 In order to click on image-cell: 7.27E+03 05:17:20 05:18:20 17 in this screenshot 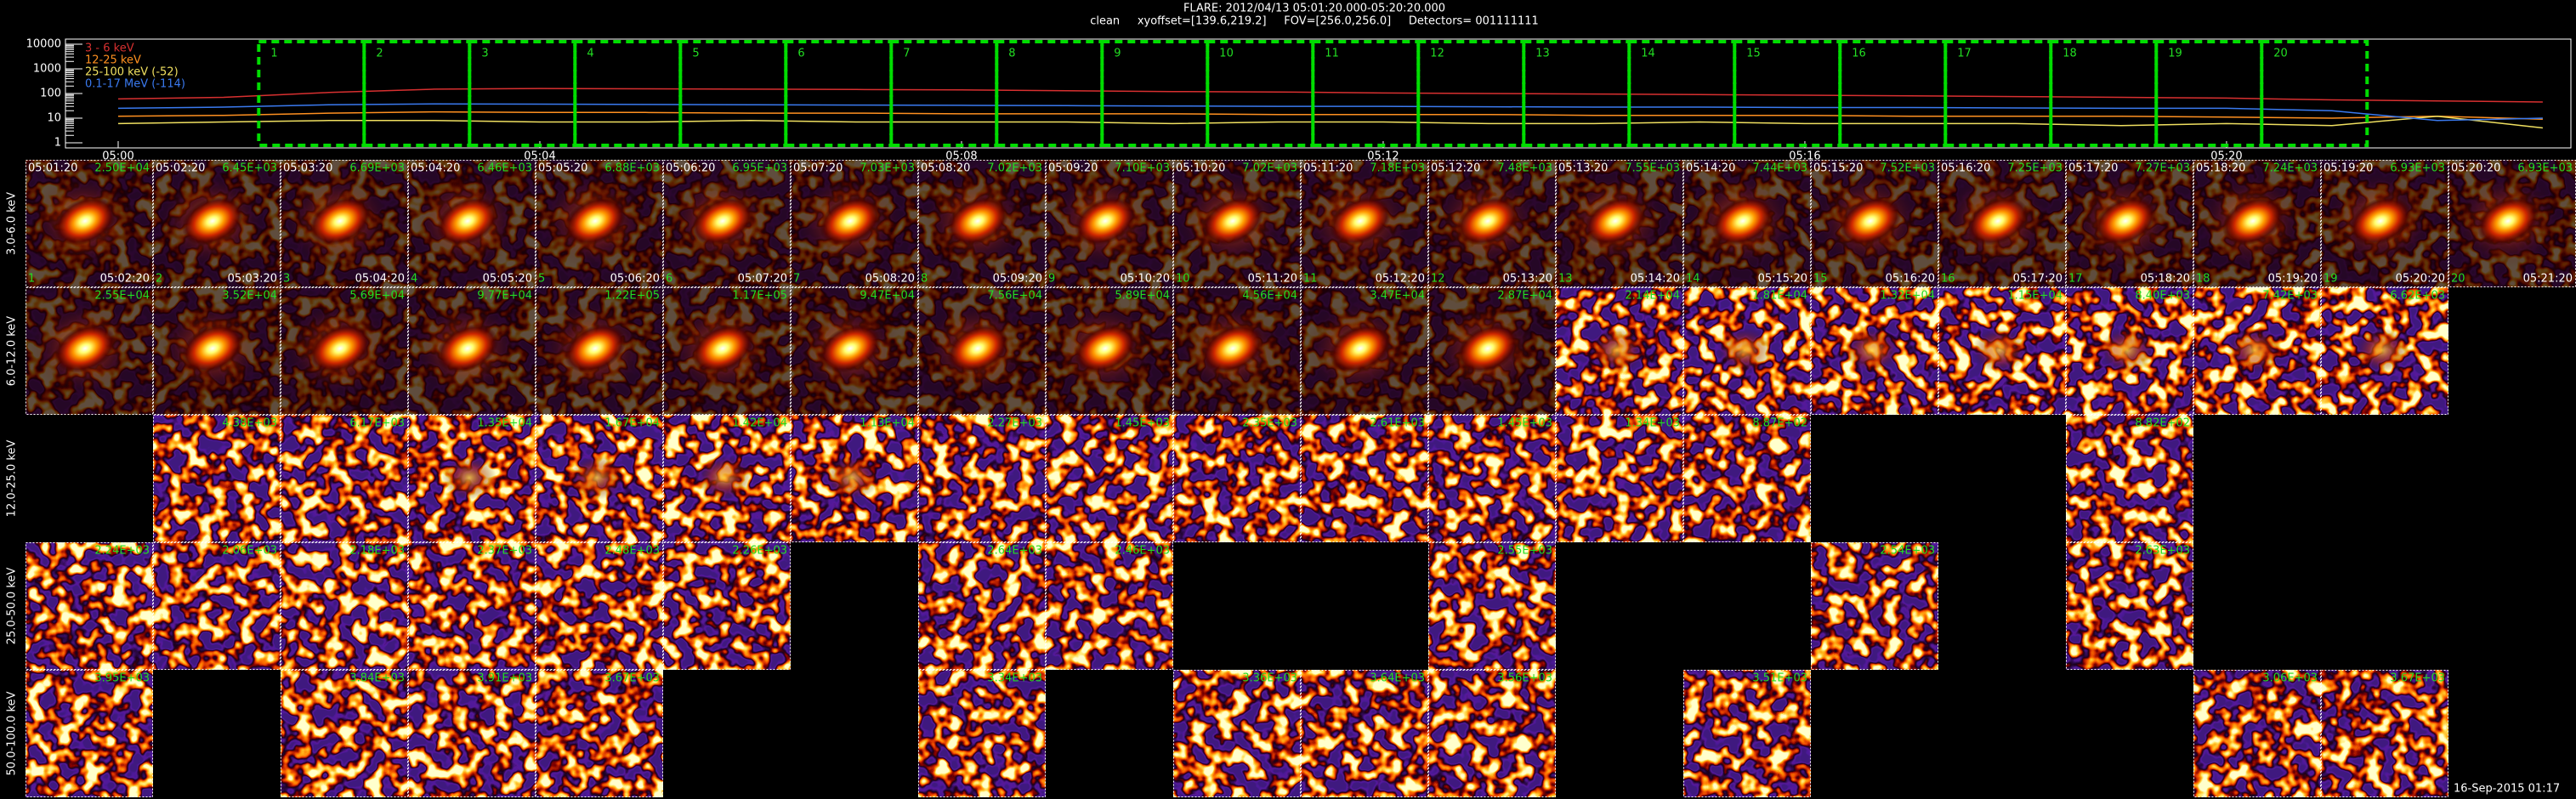, I will do `click(2129, 223)`.